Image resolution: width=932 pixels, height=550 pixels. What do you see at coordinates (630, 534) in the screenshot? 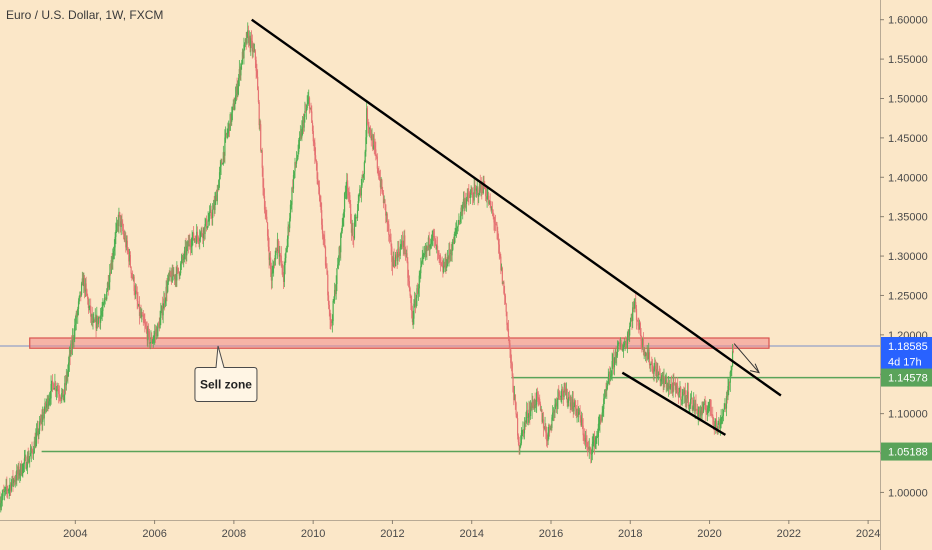
I see `x-tick-label: 2018` at bounding box center [630, 534].